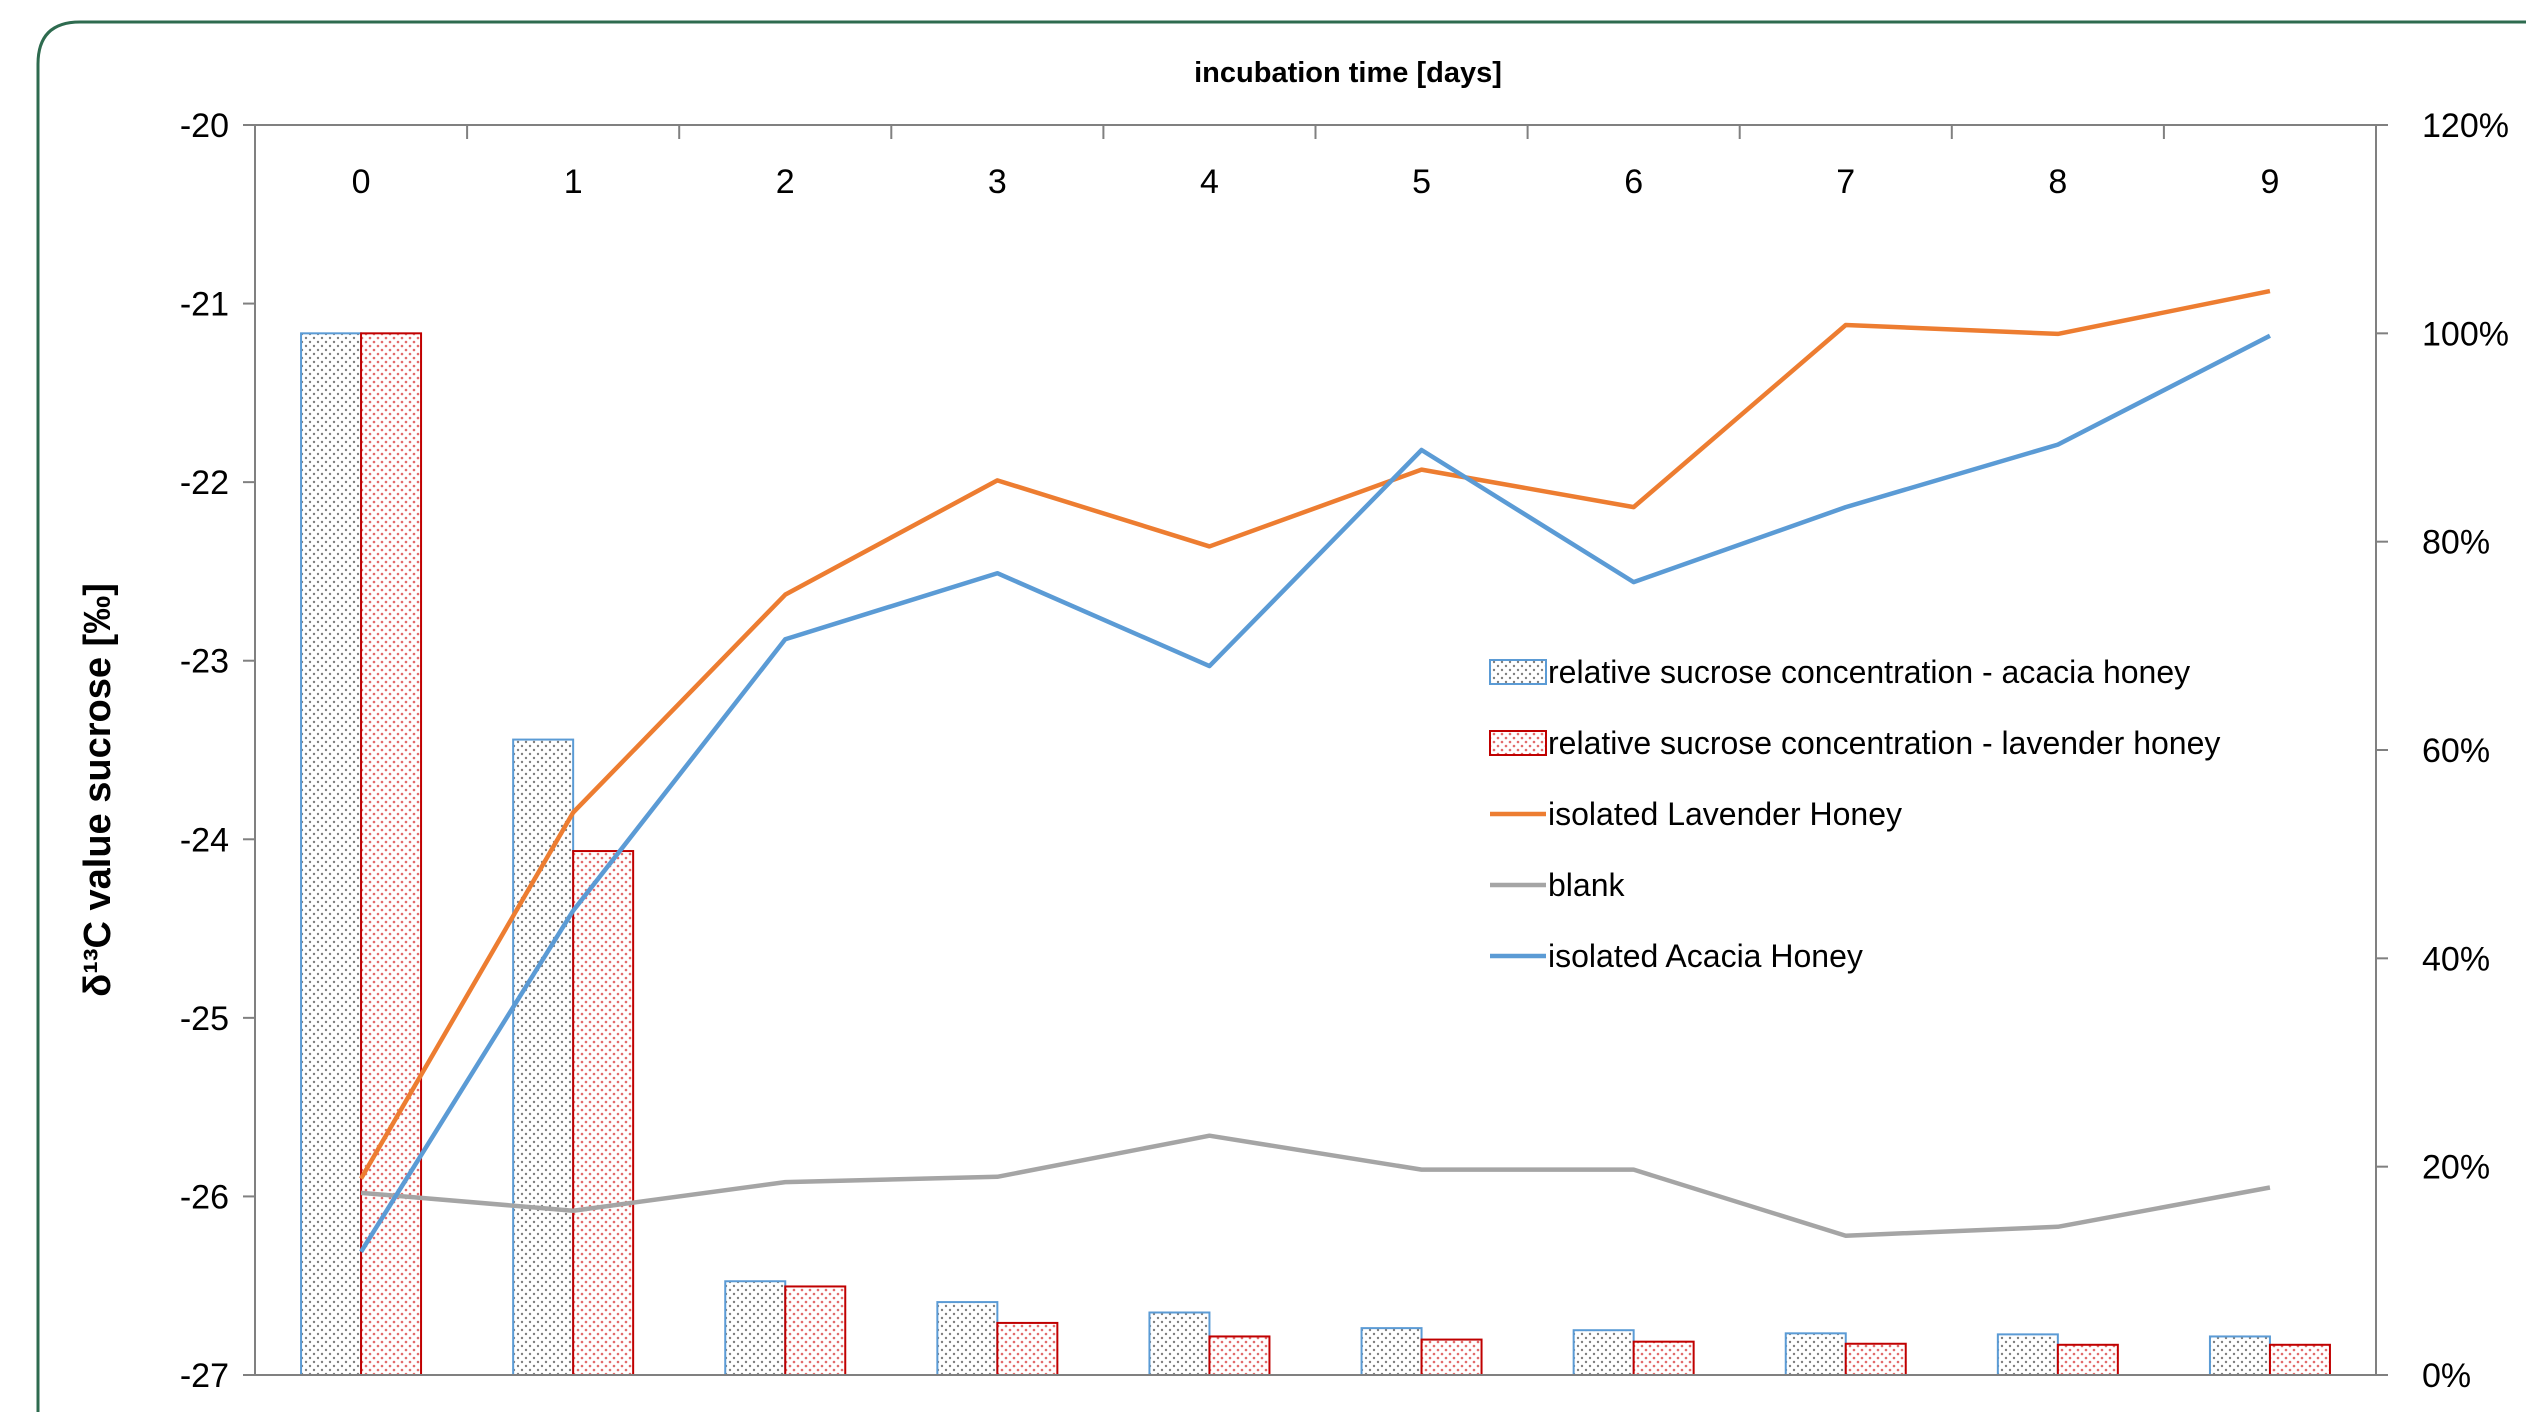  I want to click on x-tick-label: 2, so click(785, 182).